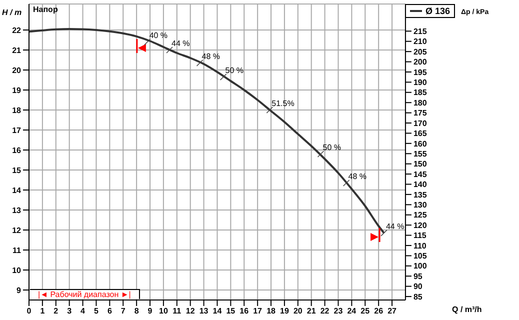 This screenshot has width=519, height=320. Describe the element at coordinates (56, 311) in the screenshot. I see `x-tick-label: 2` at that location.